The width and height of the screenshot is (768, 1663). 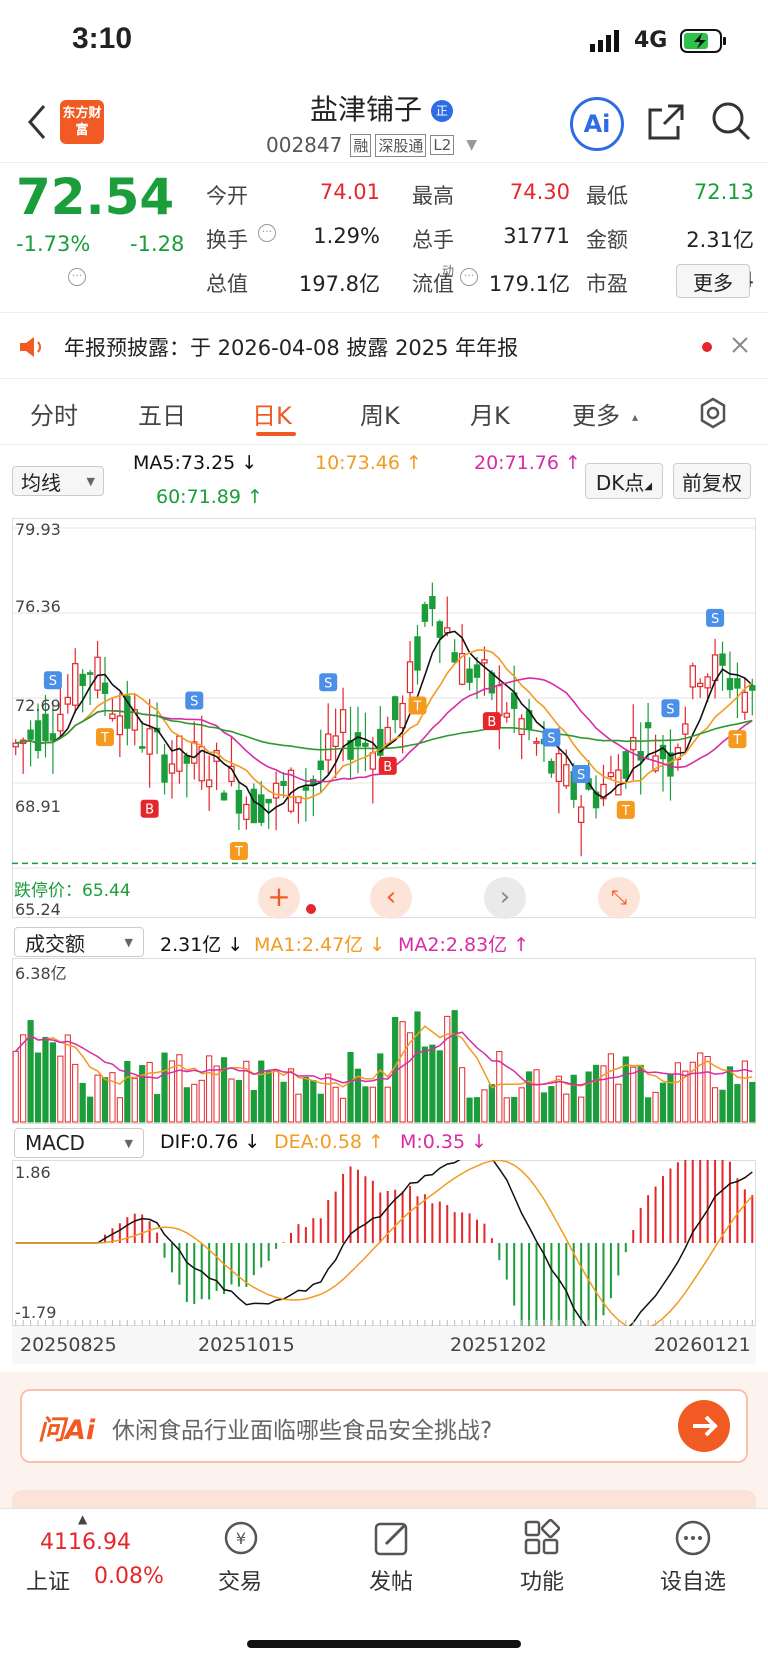 I want to click on volume-dropdown: 成交额 ▼, so click(x=79, y=942).